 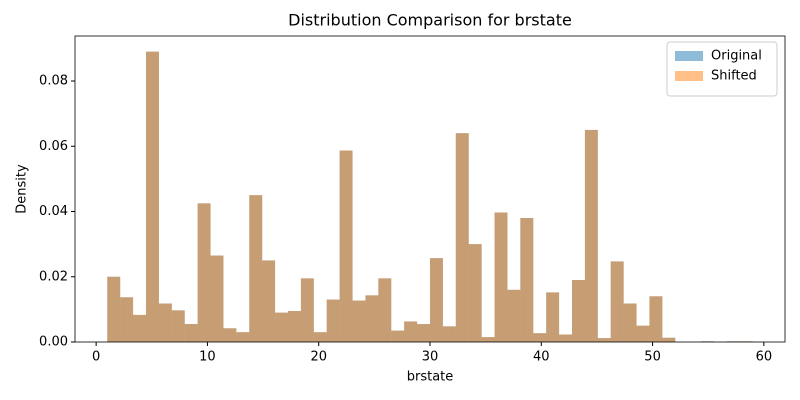 What do you see at coordinates (207, 357) in the screenshot?
I see `x-tick-label: 10` at bounding box center [207, 357].